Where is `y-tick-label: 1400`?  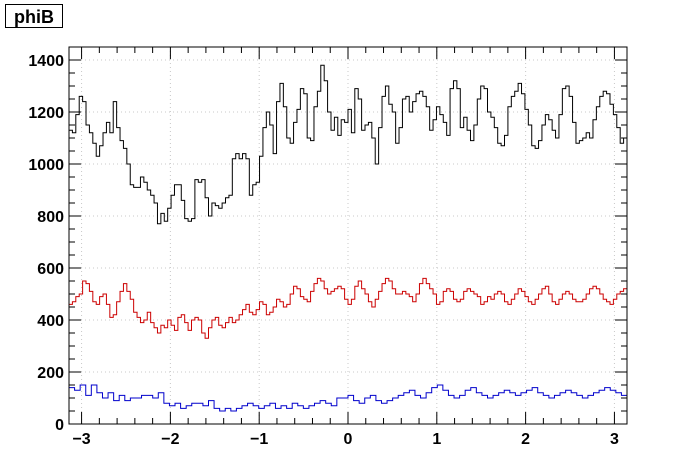
y-tick-label: 1400 is located at coordinates (46, 61).